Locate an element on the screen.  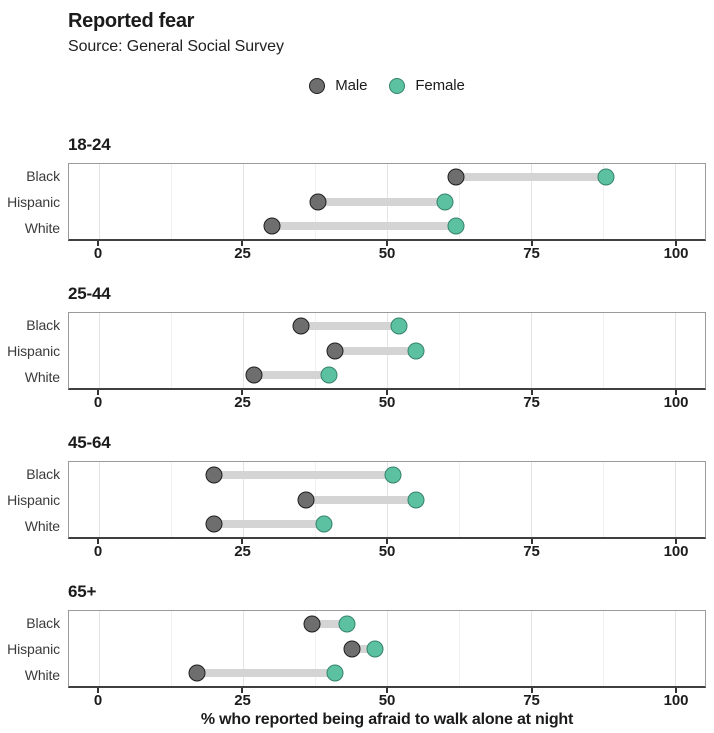
legend-label-male: Male is located at coordinates (351, 85).